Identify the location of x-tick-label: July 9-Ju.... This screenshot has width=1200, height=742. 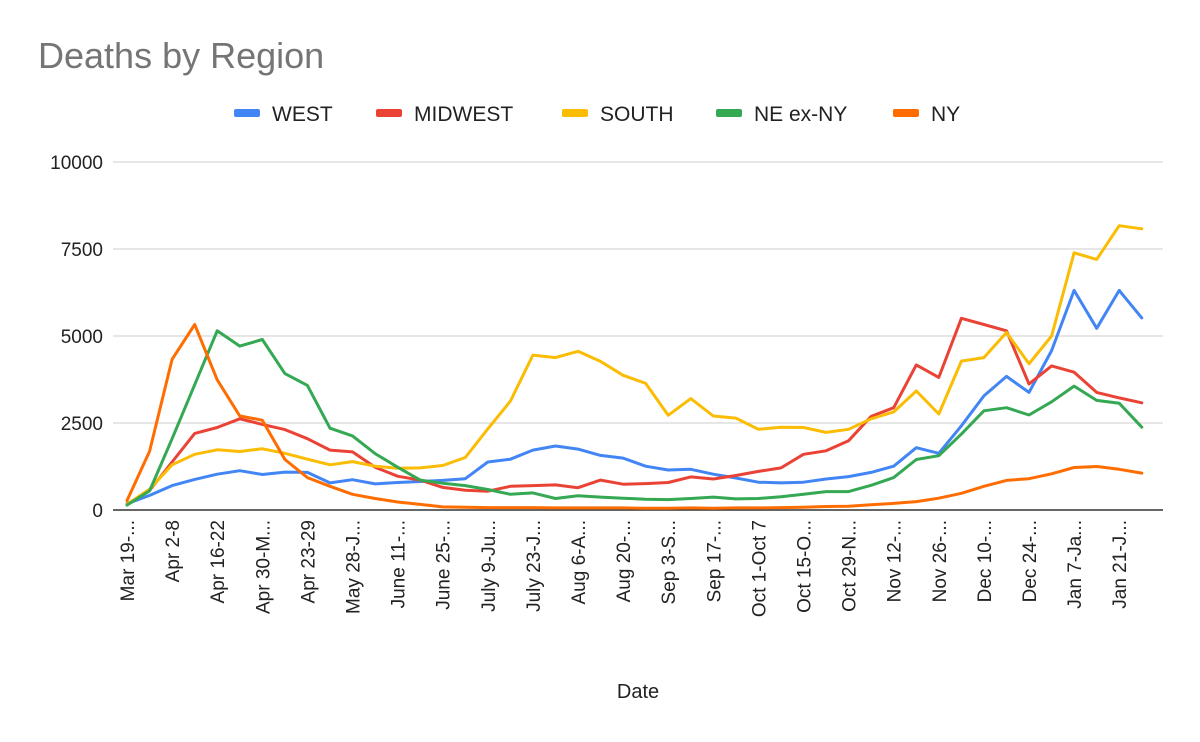
(489, 566).